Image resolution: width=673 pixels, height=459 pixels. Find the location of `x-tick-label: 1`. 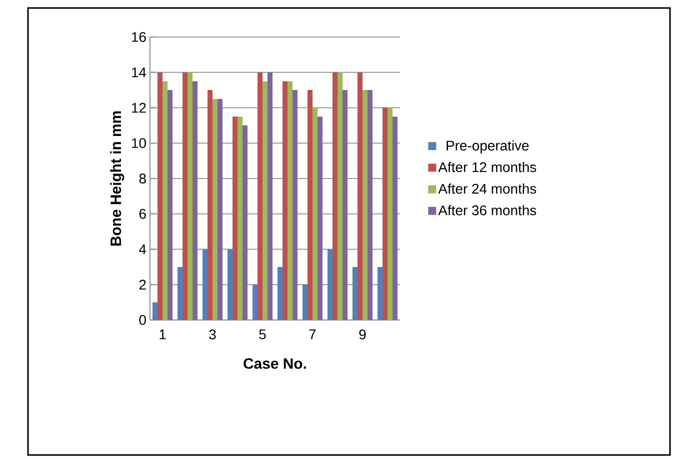

x-tick-label: 1 is located at coordinates (163, 335).